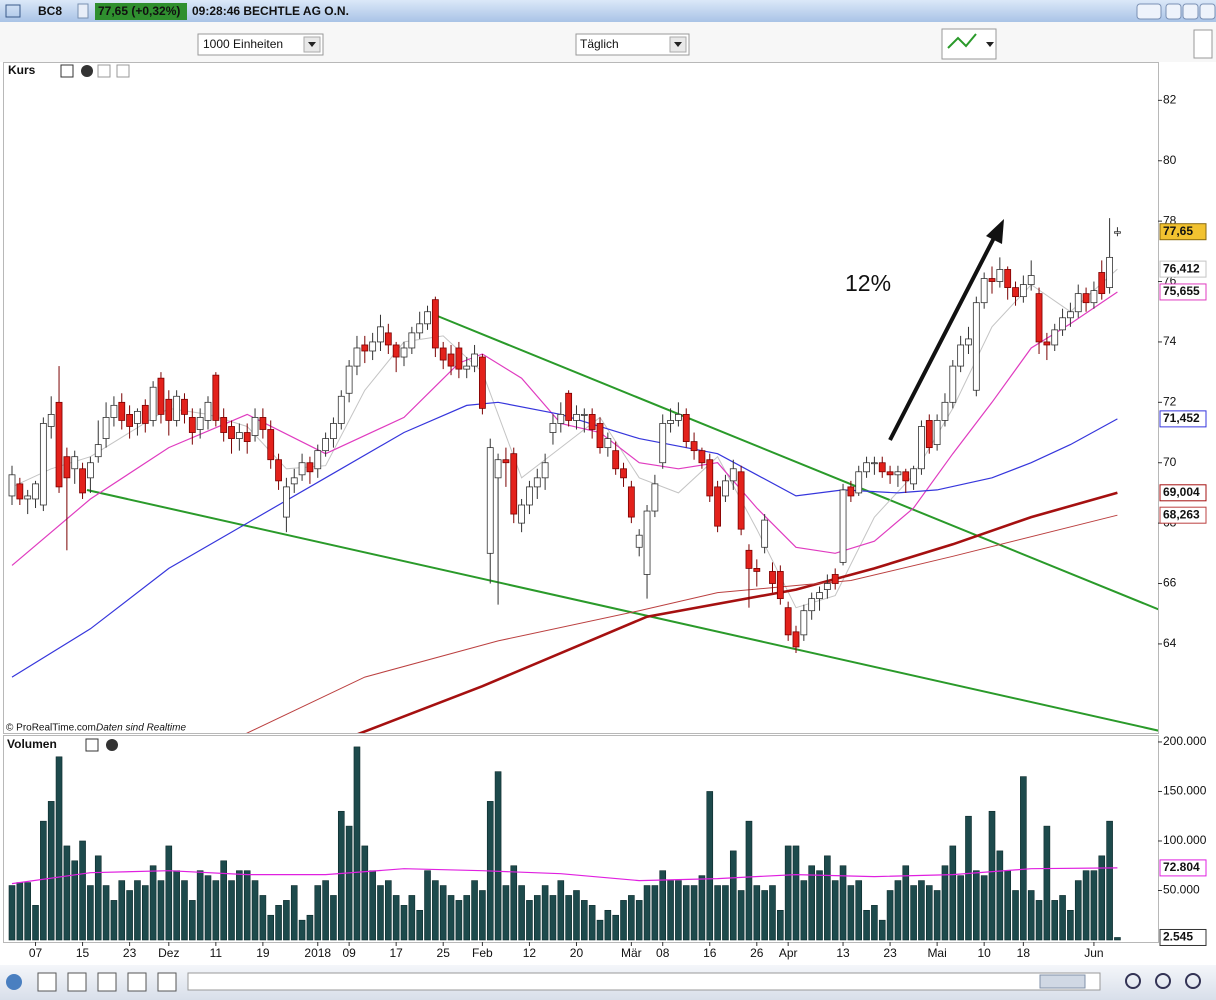 The height and width of the screenshot is (1000, 1216). Describe the element at coordinates (1190, 11) in the screenshot. I see `maximize-button` at that location.